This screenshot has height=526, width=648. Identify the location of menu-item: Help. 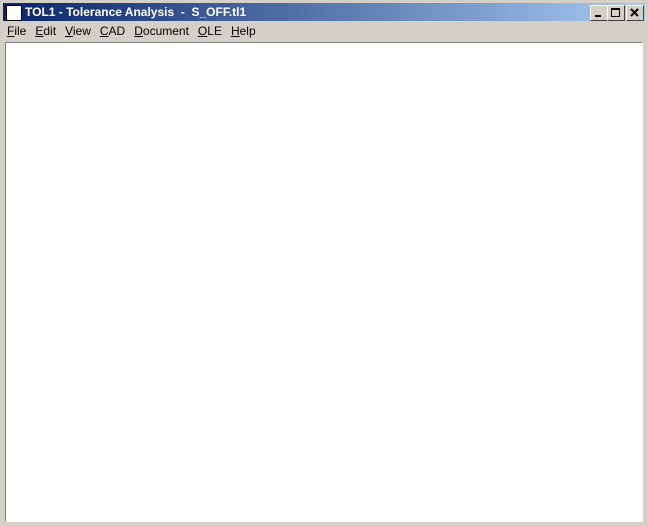
(243, 31).